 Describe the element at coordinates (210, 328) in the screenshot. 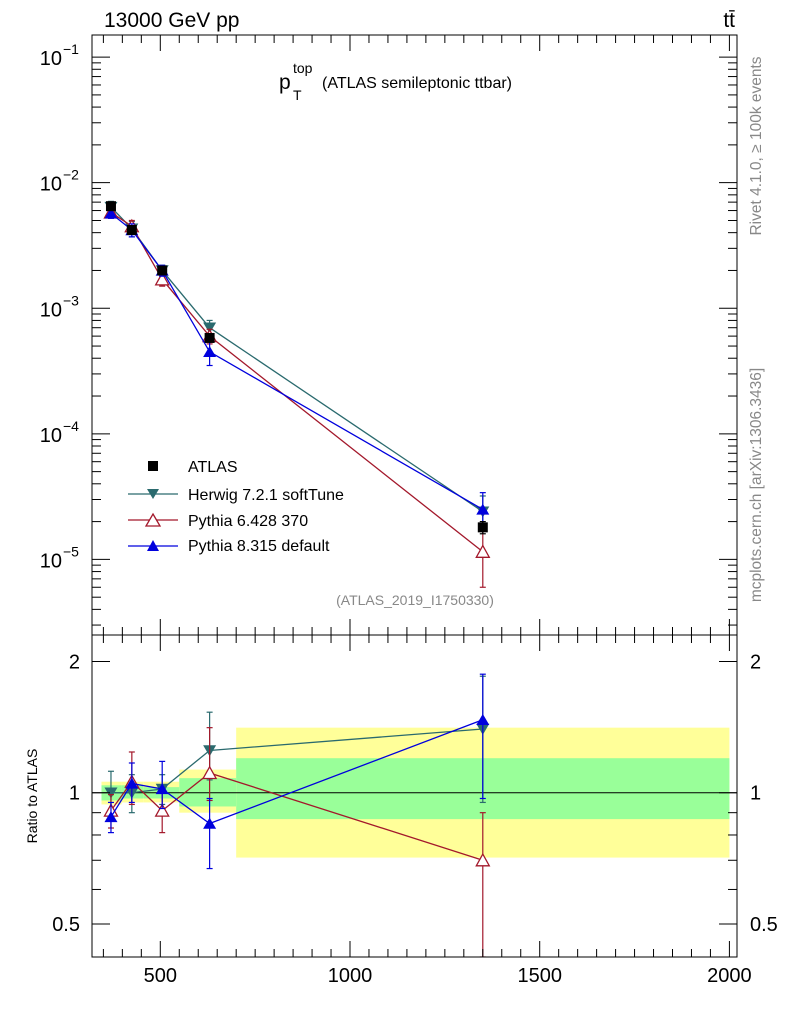

I see `data-point-herwig-7-2-1-softtune` at that location.